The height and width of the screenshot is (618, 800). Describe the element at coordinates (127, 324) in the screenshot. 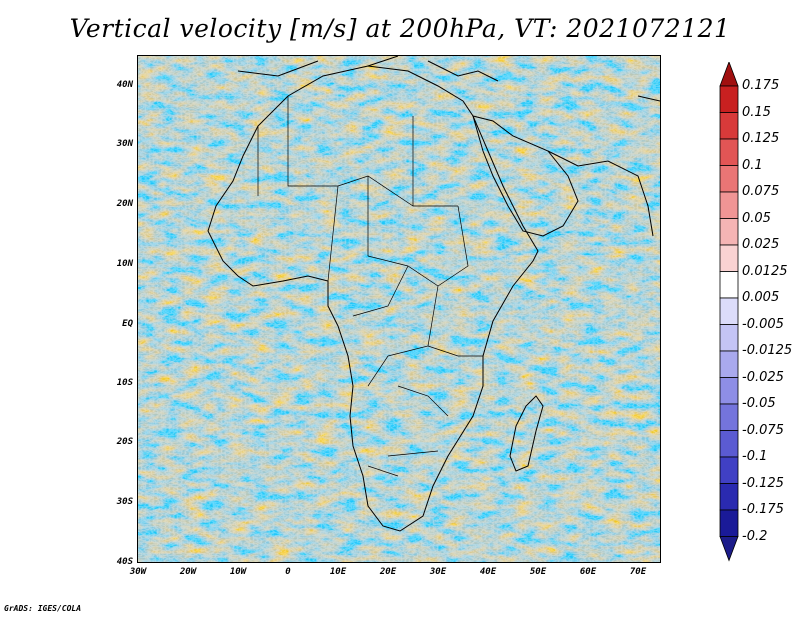

I see `lat-label-eq: EQ` at that location.